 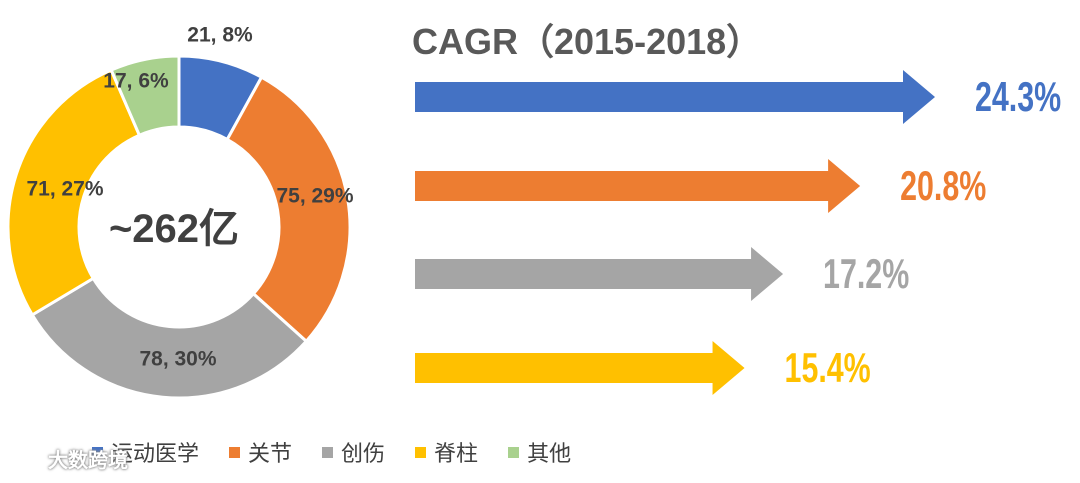 What do you see at coordinates (220, 35) in the screenshot?
I see `slice-label-sports-medicine: 21, 8%` at bounding box center [220, 35].